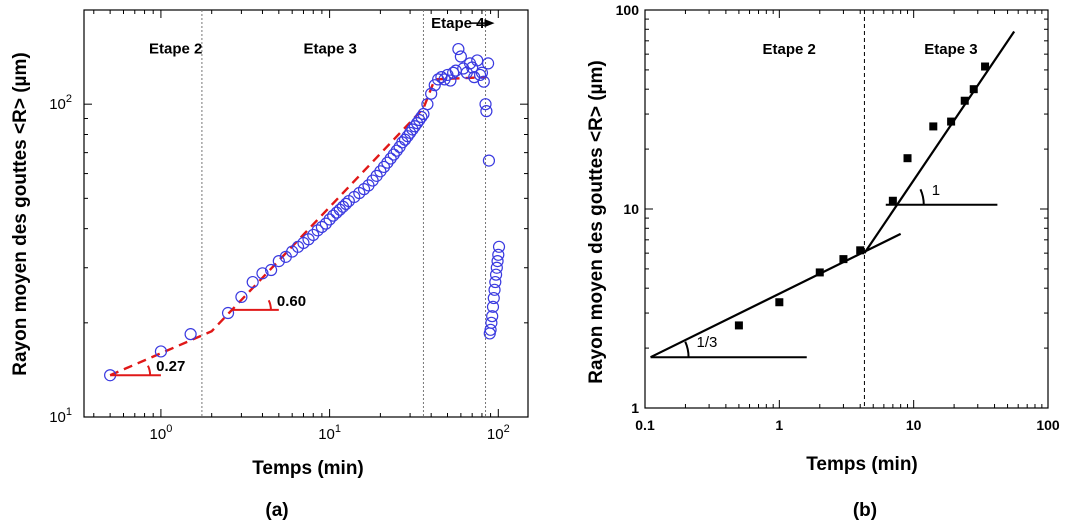 The image size is (1072, 530). Describe the element at coordinates (645, 425) in the screenshot. I see `x-tick-label: 0.1` at that location.